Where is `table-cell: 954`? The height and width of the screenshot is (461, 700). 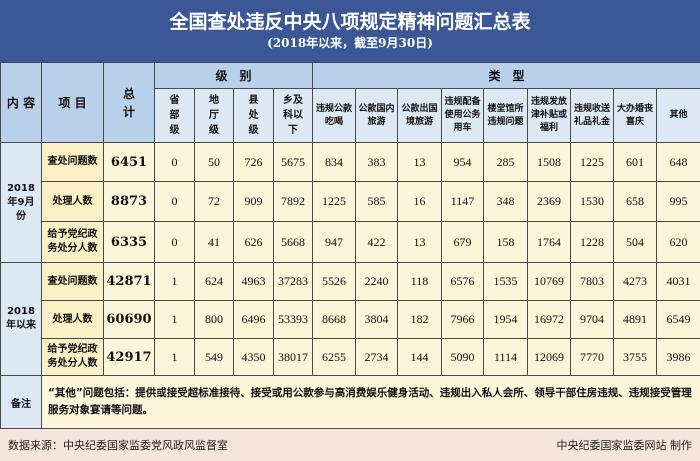 table-cell: 954 is located at coordinates (463, 162).